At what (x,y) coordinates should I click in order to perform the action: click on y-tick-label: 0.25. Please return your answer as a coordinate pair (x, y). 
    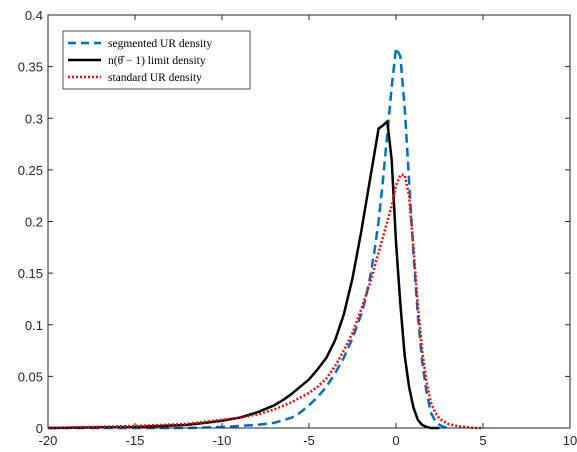
    Looking at the image, I should click on (30, 170).